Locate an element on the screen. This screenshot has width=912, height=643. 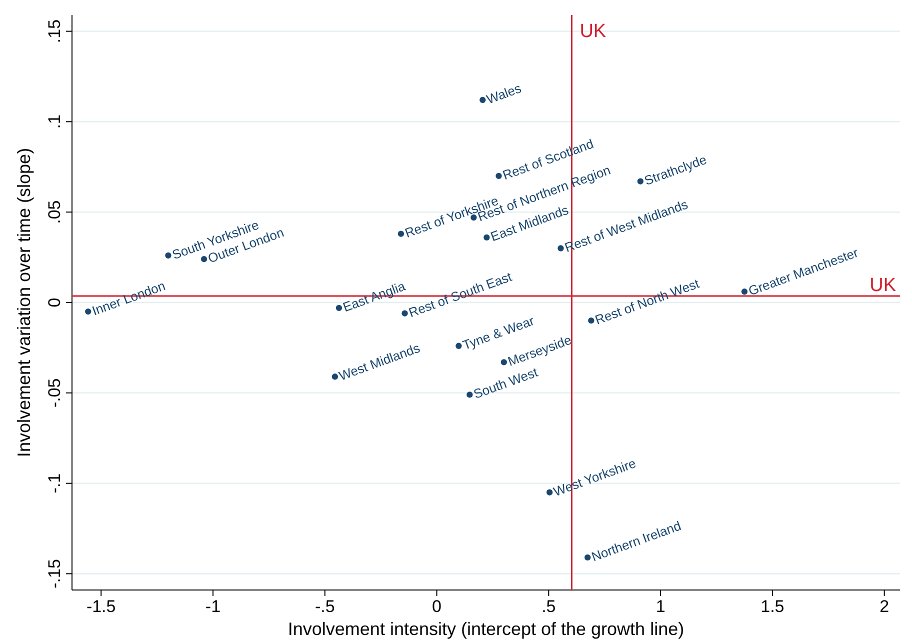
x-tick-label: 2 is located at coordinates (885, 606).